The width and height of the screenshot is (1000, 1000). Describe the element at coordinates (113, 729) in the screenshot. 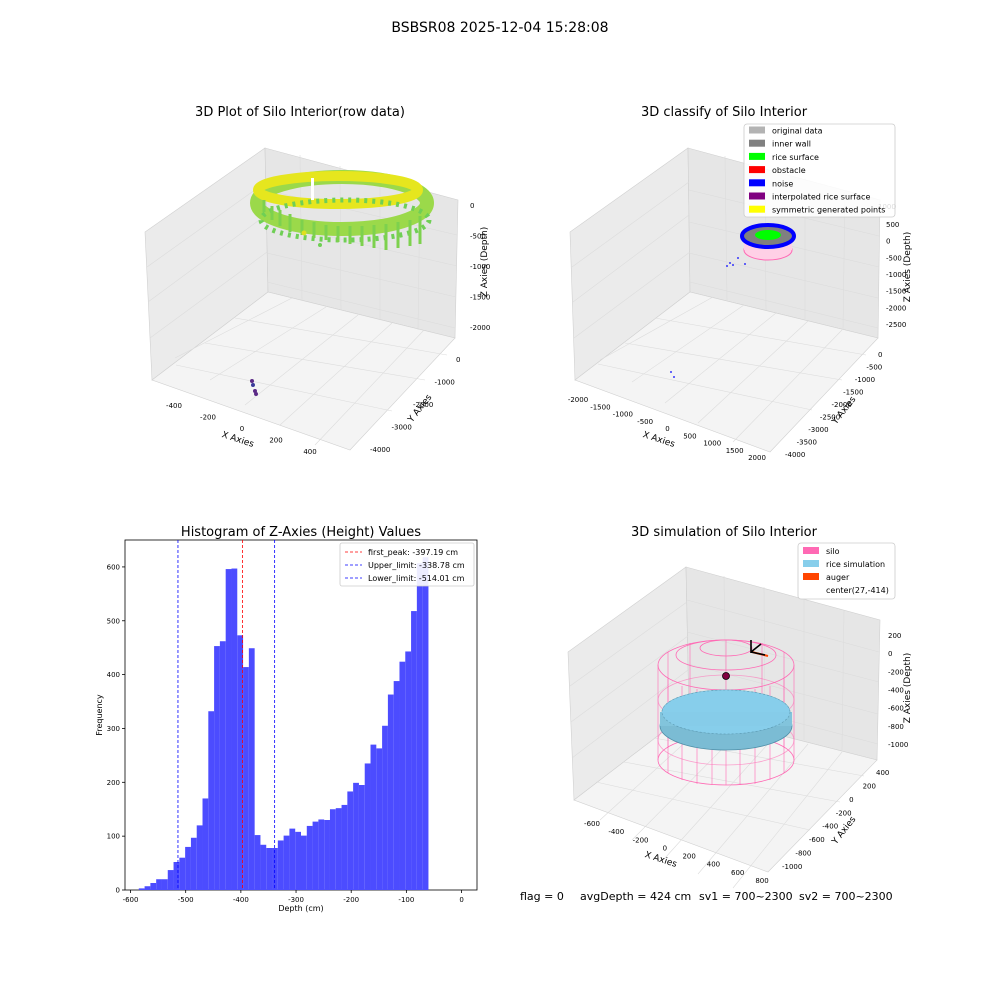

I see `histogram-y-tick-label: 300` at that location.